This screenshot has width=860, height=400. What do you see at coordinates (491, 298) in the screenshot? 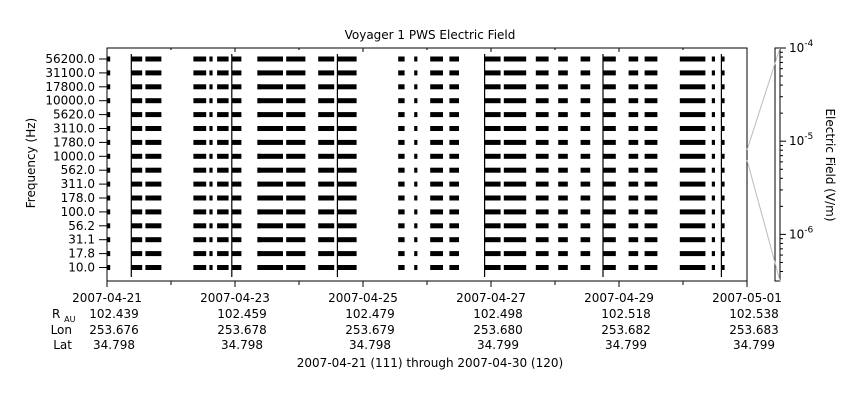
I see `x-tick-label: 2007-04-27` at bounding box center [491, 298].